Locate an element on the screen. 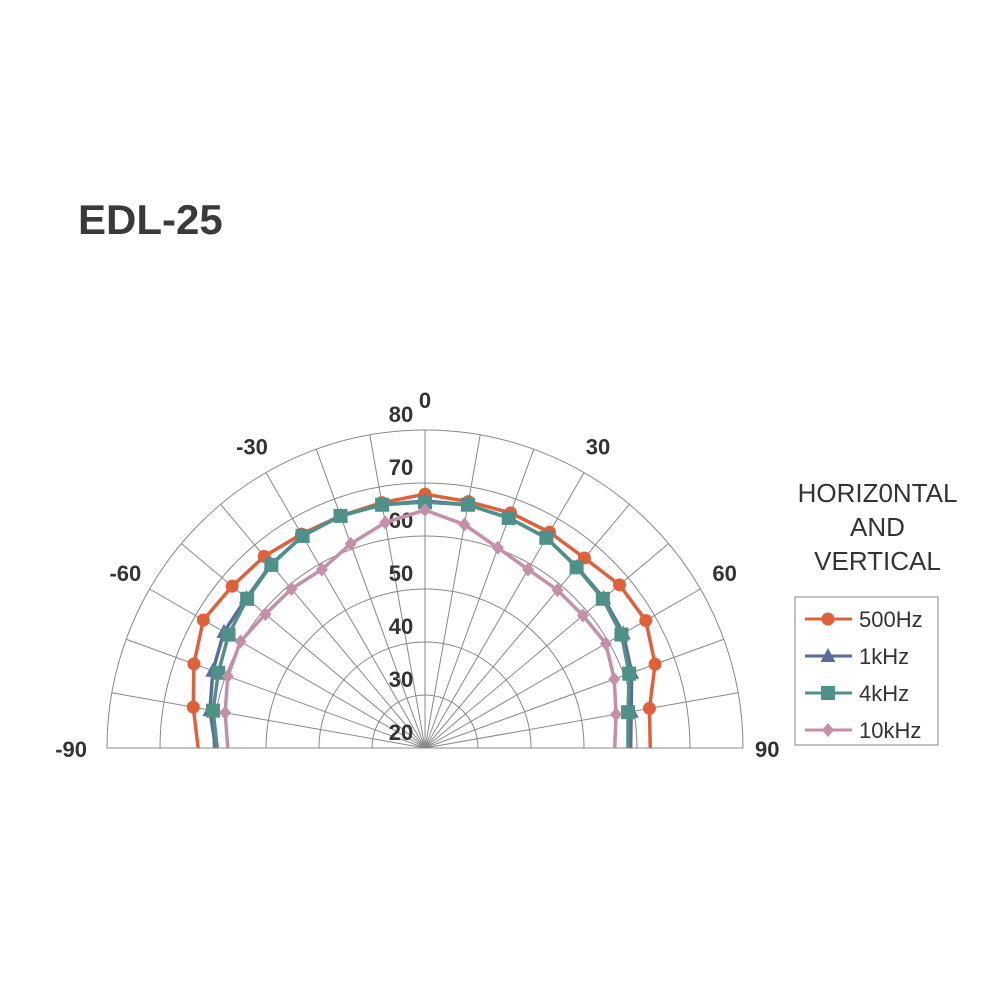 This screenshot has width=1000, height=1000. legend-title-line: HORIZ0NTAL is located at coordinates (877, 493).